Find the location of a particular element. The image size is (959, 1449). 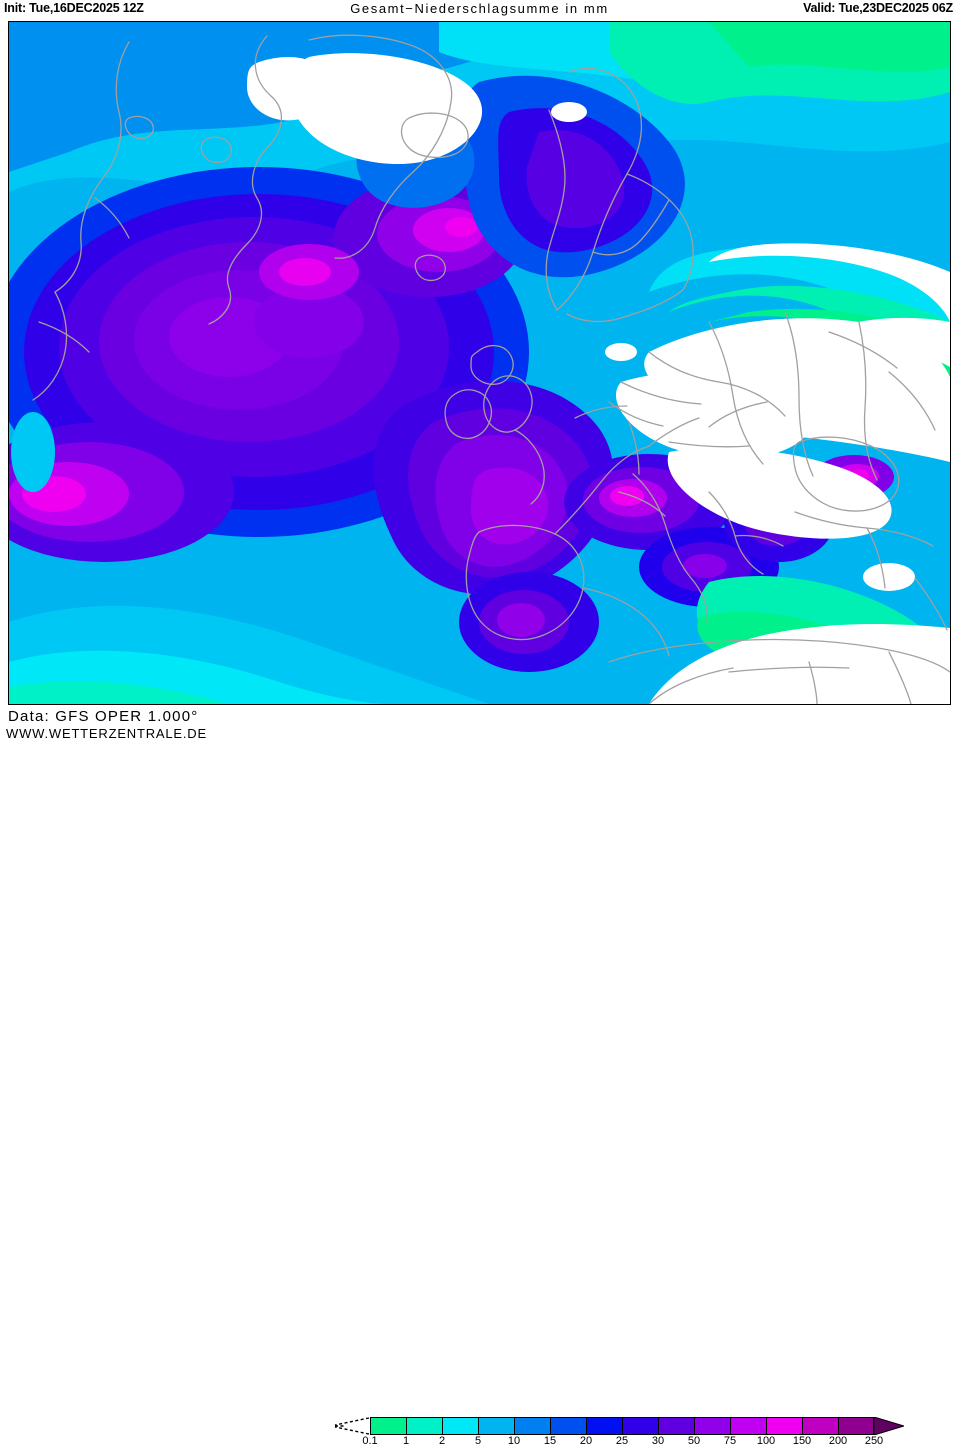

valid-time-label: Valid: Tue,23DEC2025 06Z is located at coordinates (878, 8).